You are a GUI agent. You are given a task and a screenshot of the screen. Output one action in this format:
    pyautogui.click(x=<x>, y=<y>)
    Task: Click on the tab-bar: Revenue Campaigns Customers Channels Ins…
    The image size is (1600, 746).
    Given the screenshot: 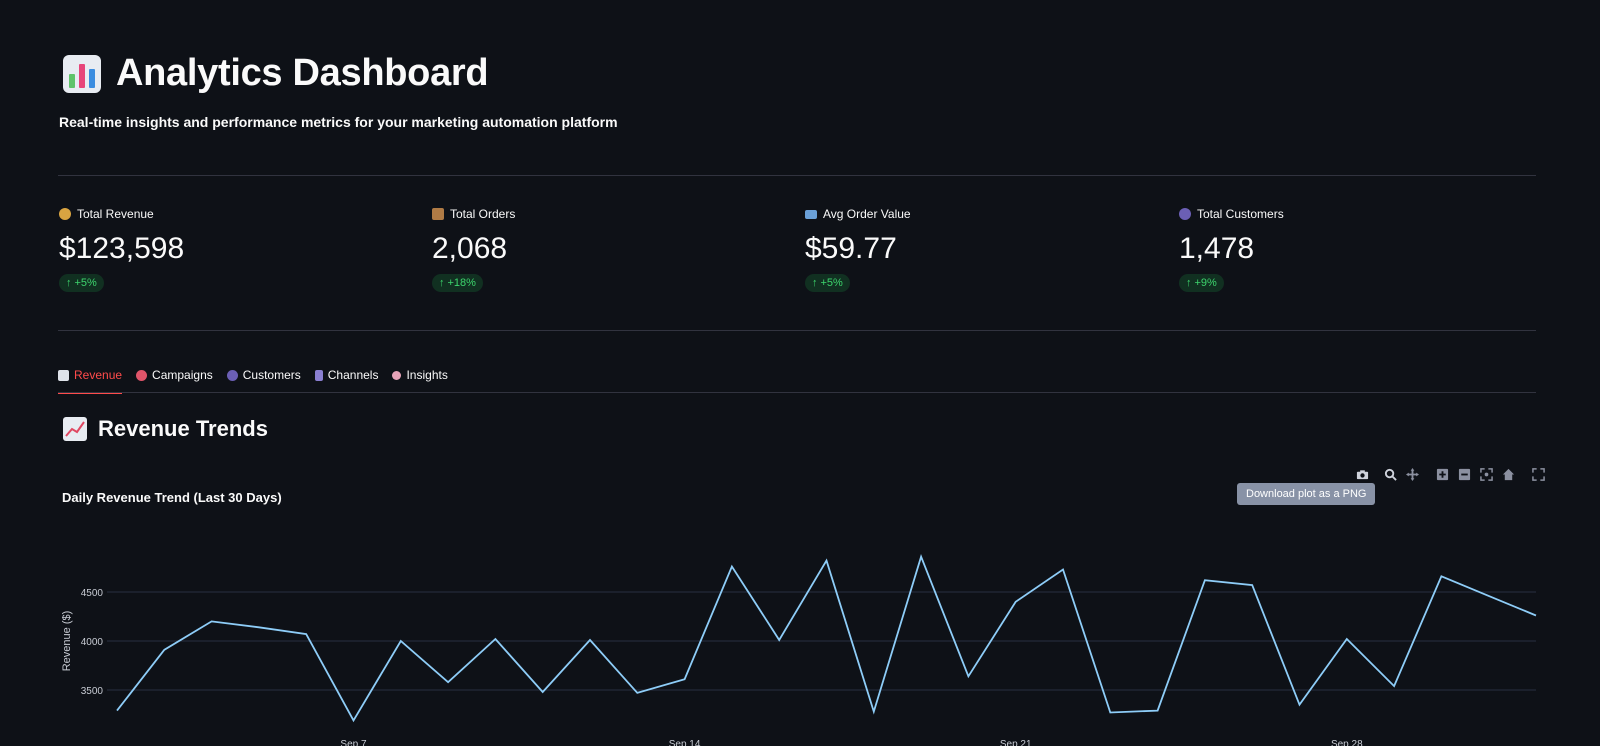 What is the action you would take?
    pyautogui.click(x=260, y=376)
    